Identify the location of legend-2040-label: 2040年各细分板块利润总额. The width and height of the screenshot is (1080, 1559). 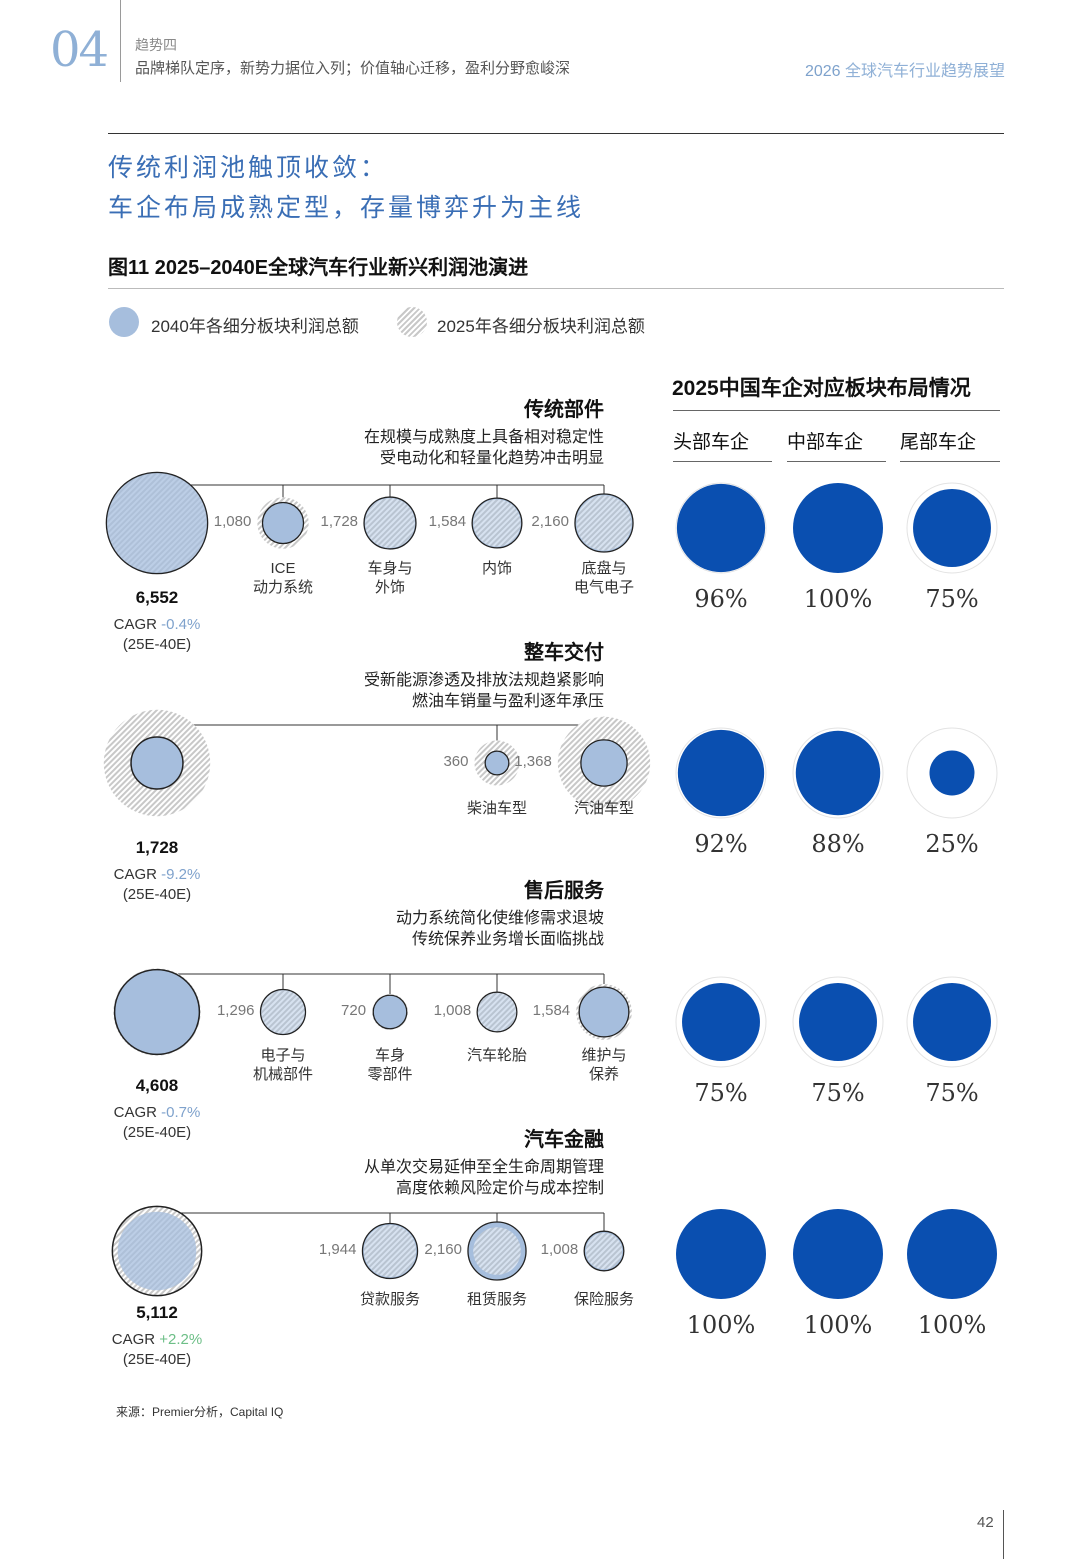
(255, 326).